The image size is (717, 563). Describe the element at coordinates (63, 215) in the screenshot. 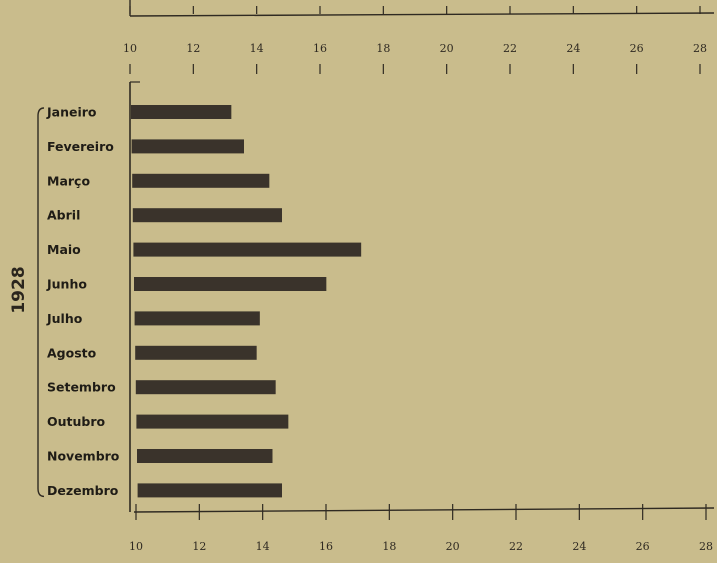

I see `category-label: Abril` at that location.